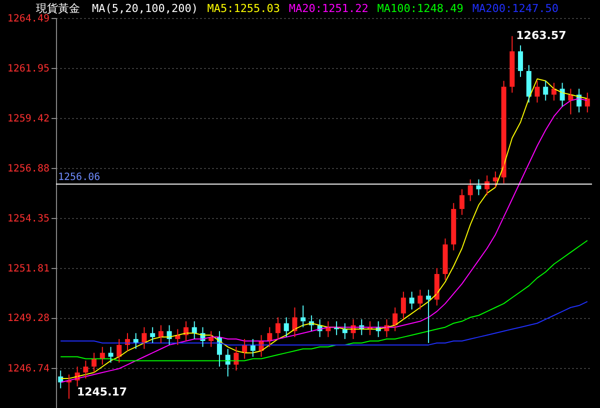 This screenshot has width=600, height=408. Describe the element at coordinates (28, 19) in the screenshot. I see `y-tick-label: 1264.49` at that location.